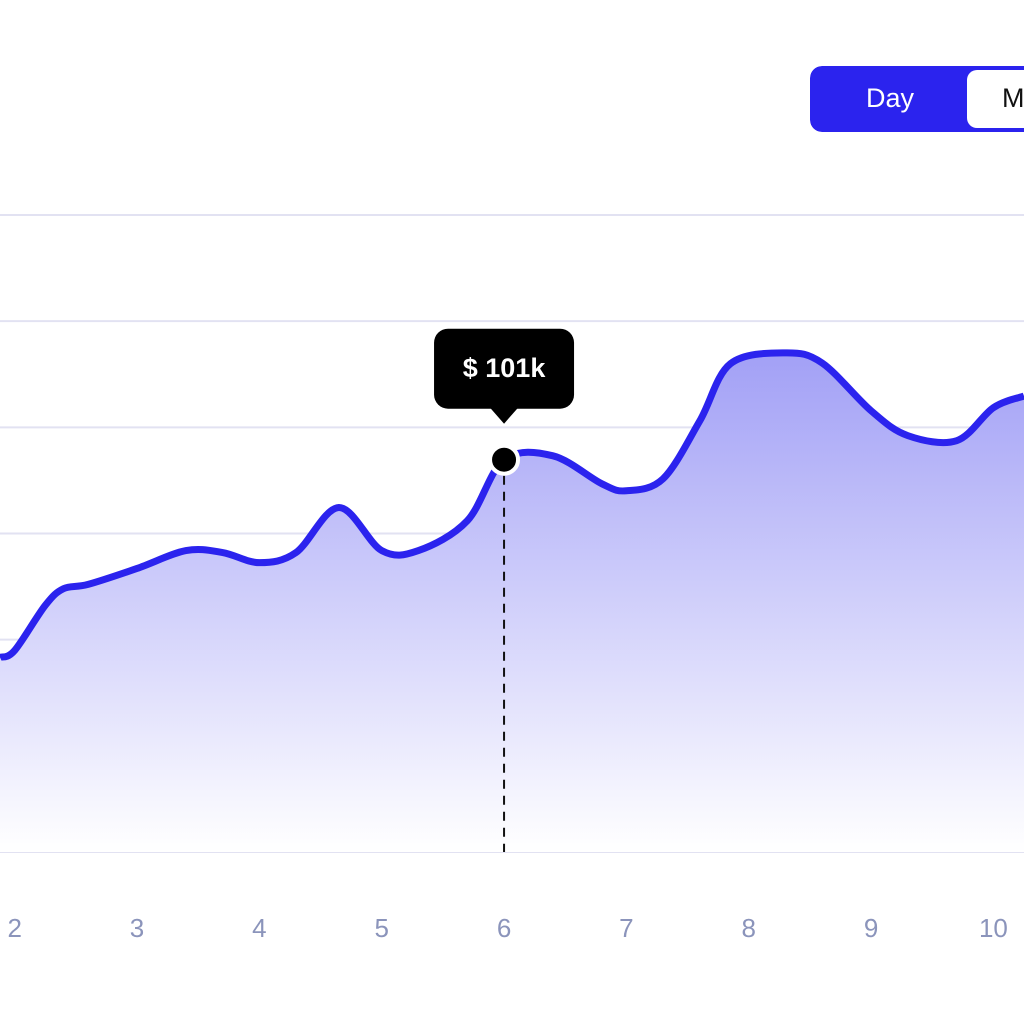 The height and width of the screenshot is (1024, 1024). I want to click on x-tick-label: 10, so click(993, 928).